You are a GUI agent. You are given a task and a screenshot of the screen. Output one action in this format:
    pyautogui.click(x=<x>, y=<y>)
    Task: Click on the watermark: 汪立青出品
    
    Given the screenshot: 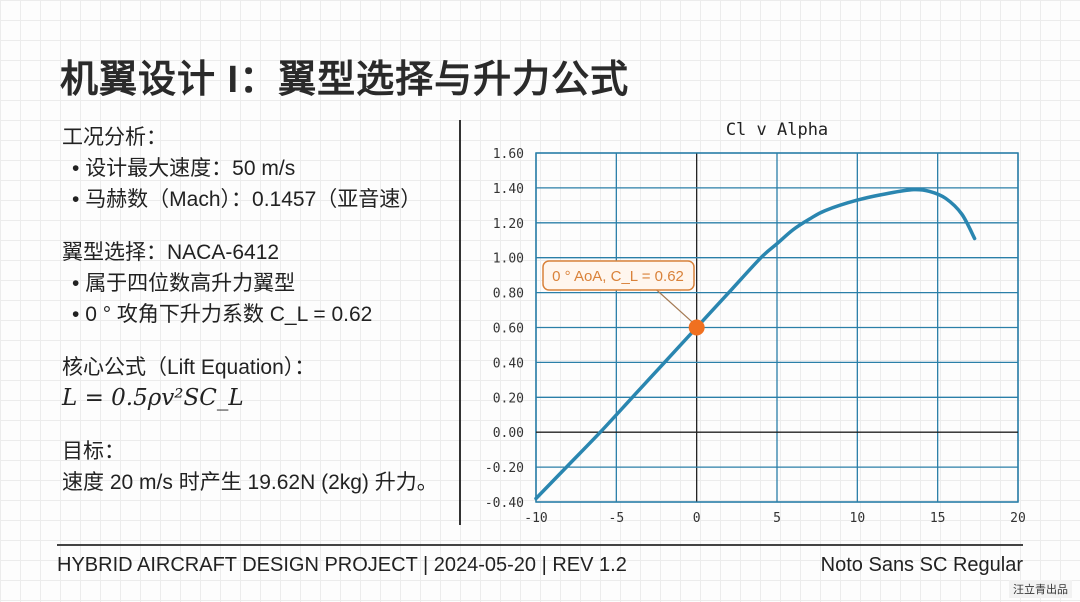 What is the action you would take?
    pyautogui.click(x=1040, y=589)
    